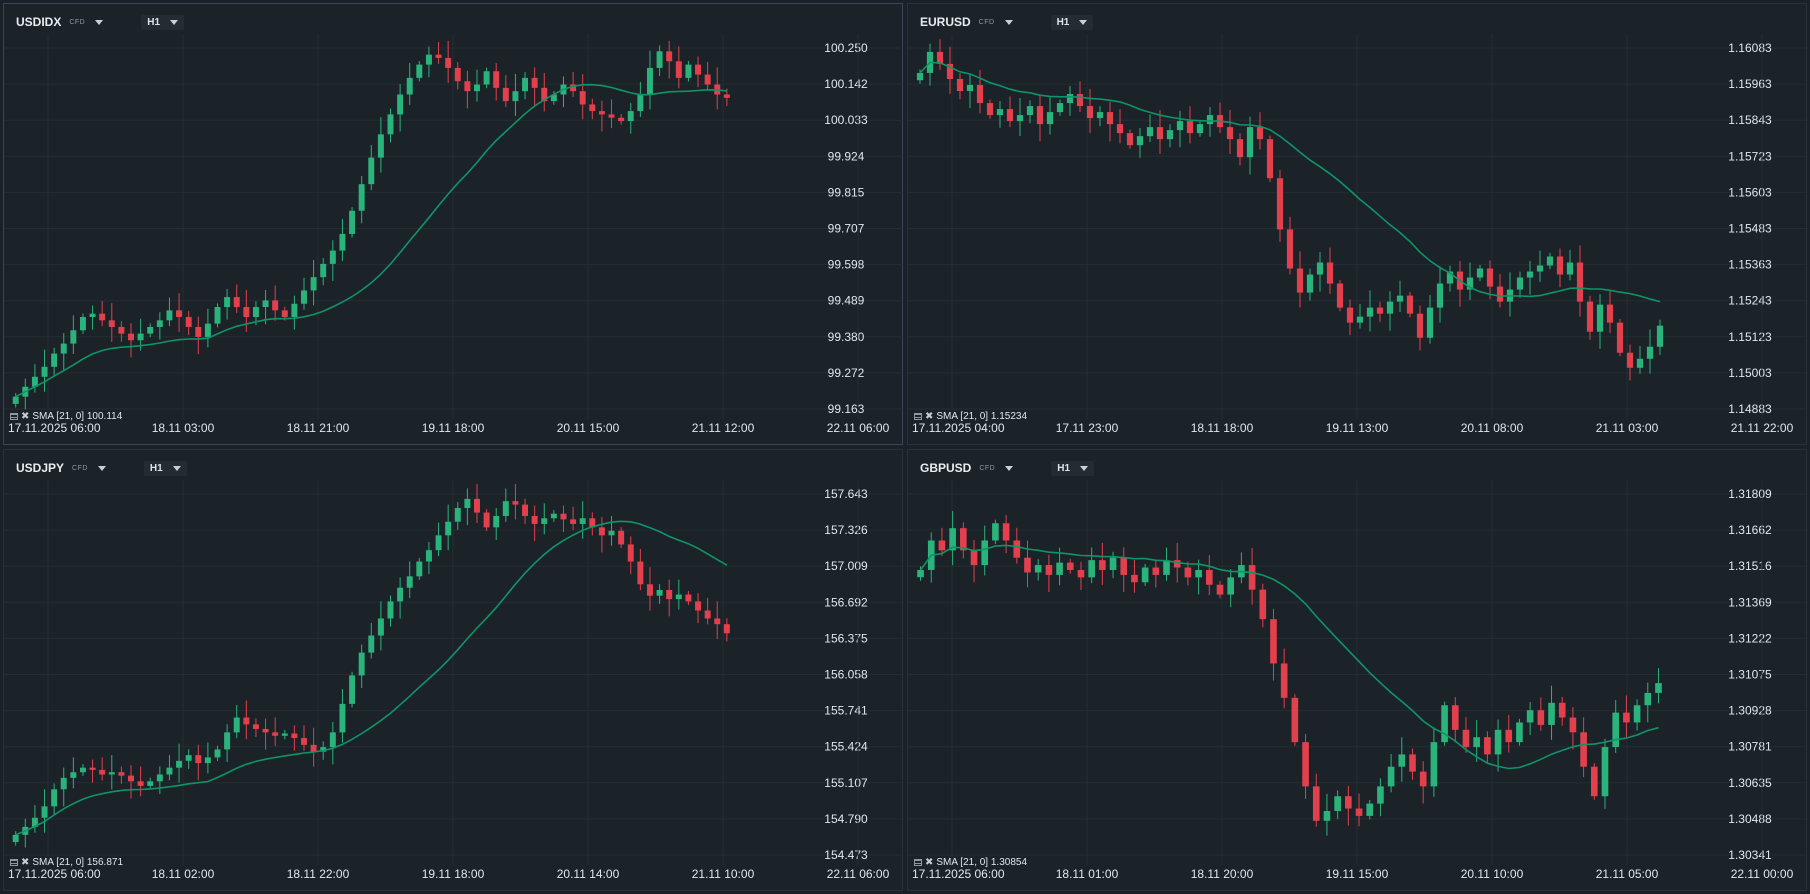 The height and width of the screenshot is (894, 1810). Describe the element at coordinates (846, 530) in the screenshot. I see `price-tick-label: 157.326` at that location.